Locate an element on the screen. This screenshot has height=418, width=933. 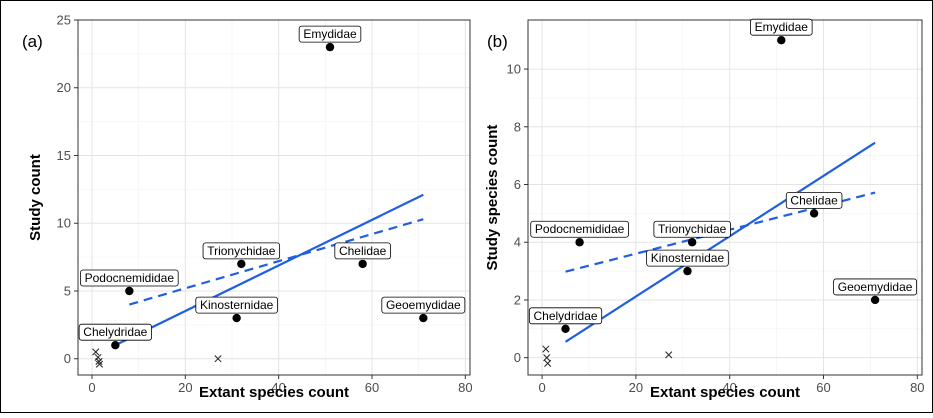
y-tick-label: 4 is located at coordinates (517, 242).